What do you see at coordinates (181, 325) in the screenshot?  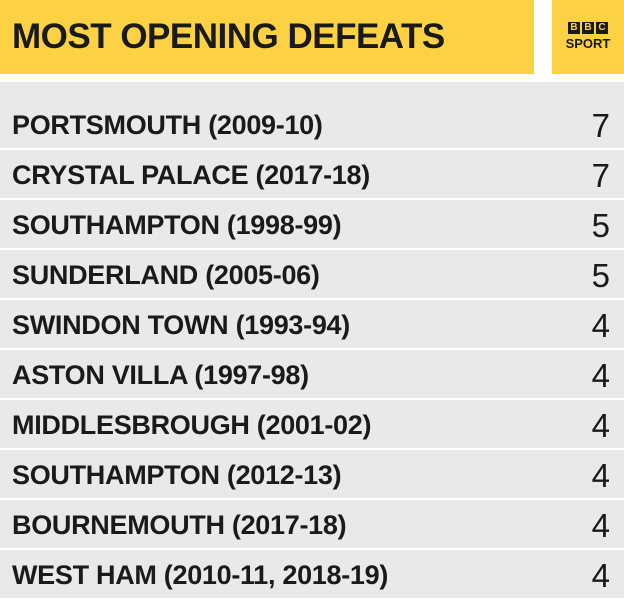 I see `team-label: SWINDON TOWN (1993-94)` at bounding box center [181, 325].